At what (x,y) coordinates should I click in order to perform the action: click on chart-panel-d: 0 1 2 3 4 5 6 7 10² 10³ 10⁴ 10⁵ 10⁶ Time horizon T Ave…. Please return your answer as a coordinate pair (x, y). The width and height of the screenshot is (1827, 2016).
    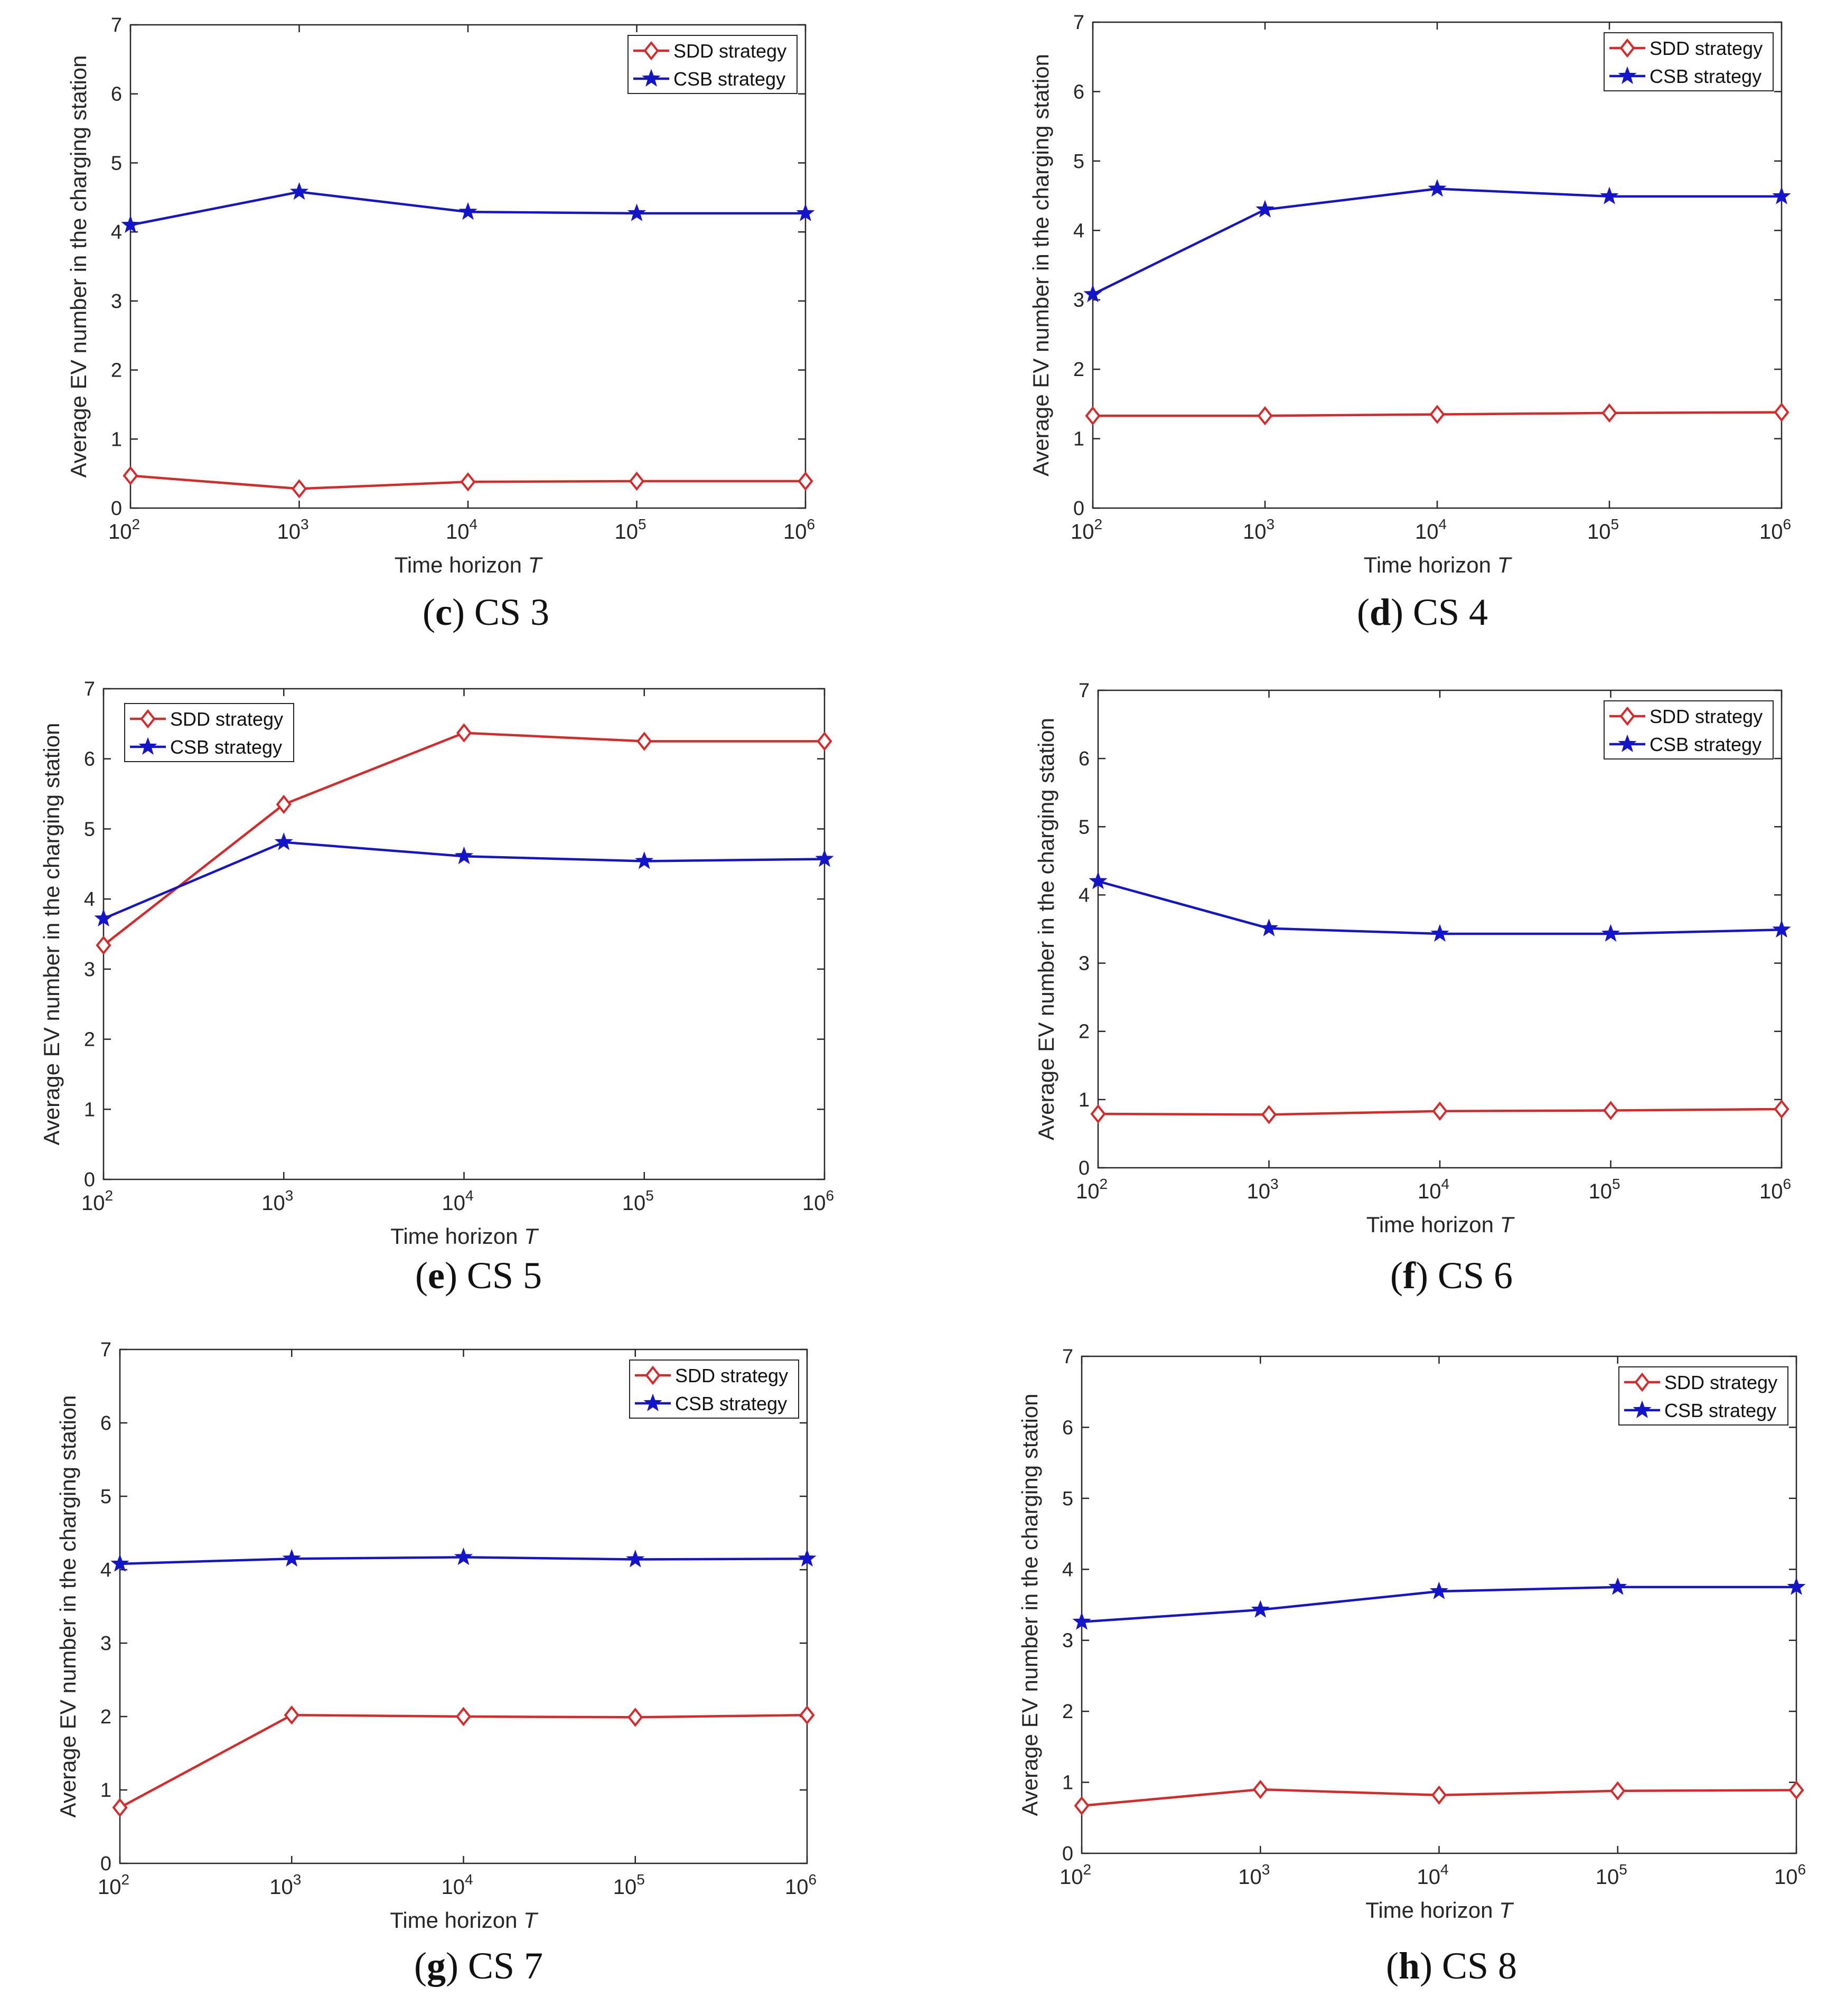
    Looking at the image, I should click on (1409, 322).